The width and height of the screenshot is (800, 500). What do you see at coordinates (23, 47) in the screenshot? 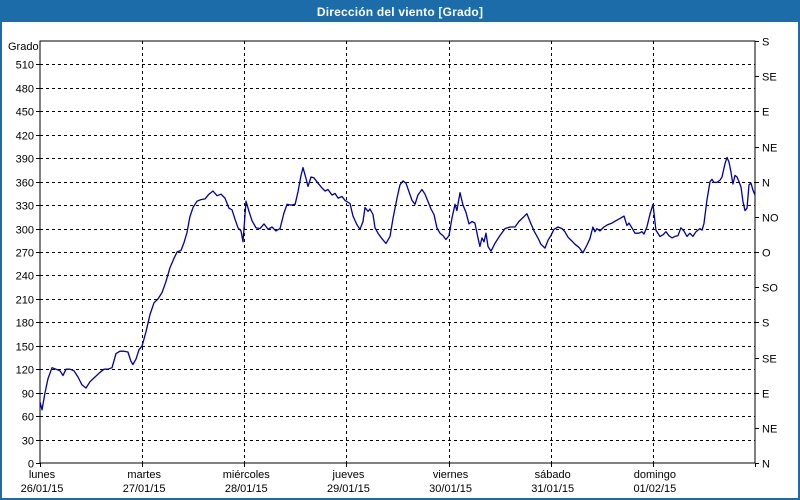
I see `y-axis-unit-label: Grado` at bounding box center [23, 47].